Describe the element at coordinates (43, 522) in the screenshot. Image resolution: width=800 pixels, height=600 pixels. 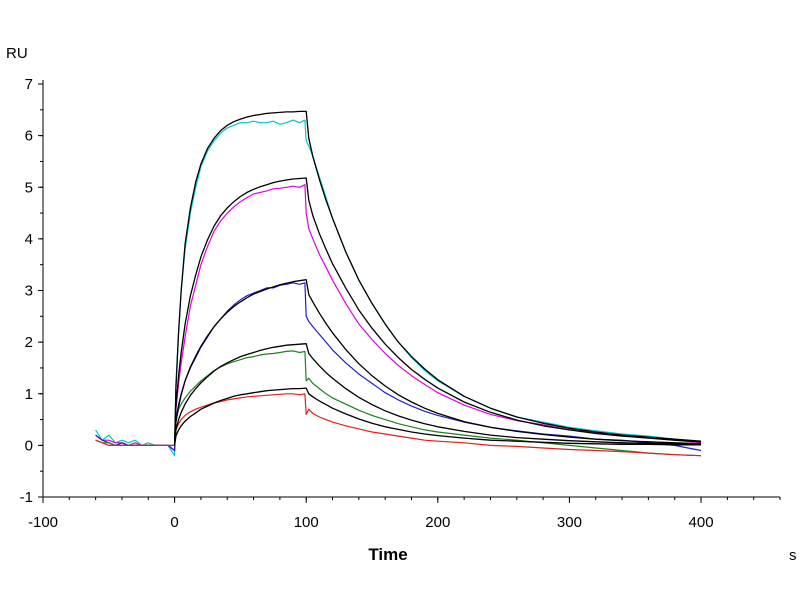
I see `x-tick-label: -100` at that location.